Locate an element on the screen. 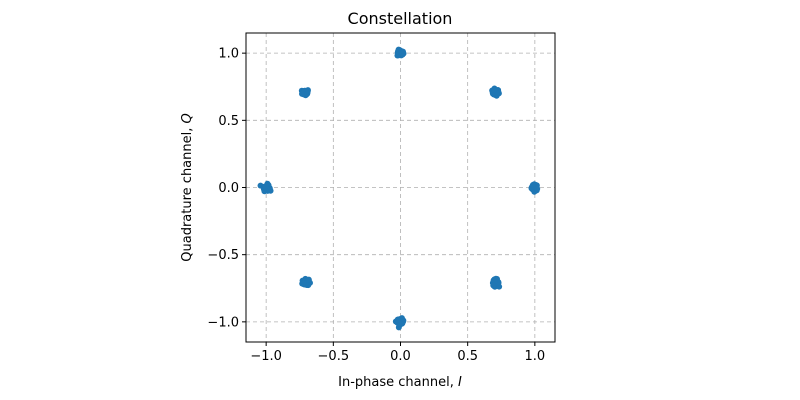 The width and height of the screenshot is (800, 400). y-axis-label: Quadrature channel, Q is located at coordinates (187, 187).